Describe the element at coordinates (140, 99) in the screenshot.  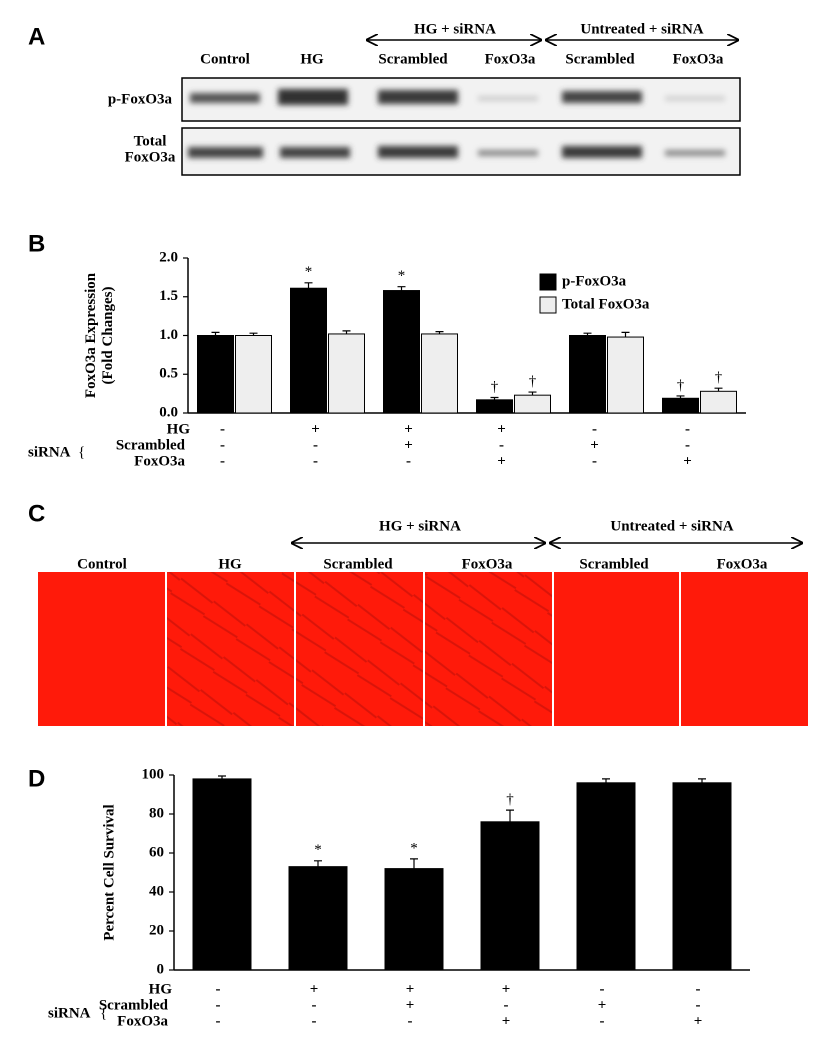
I see `row-label: p-FoxO3a` at that location.